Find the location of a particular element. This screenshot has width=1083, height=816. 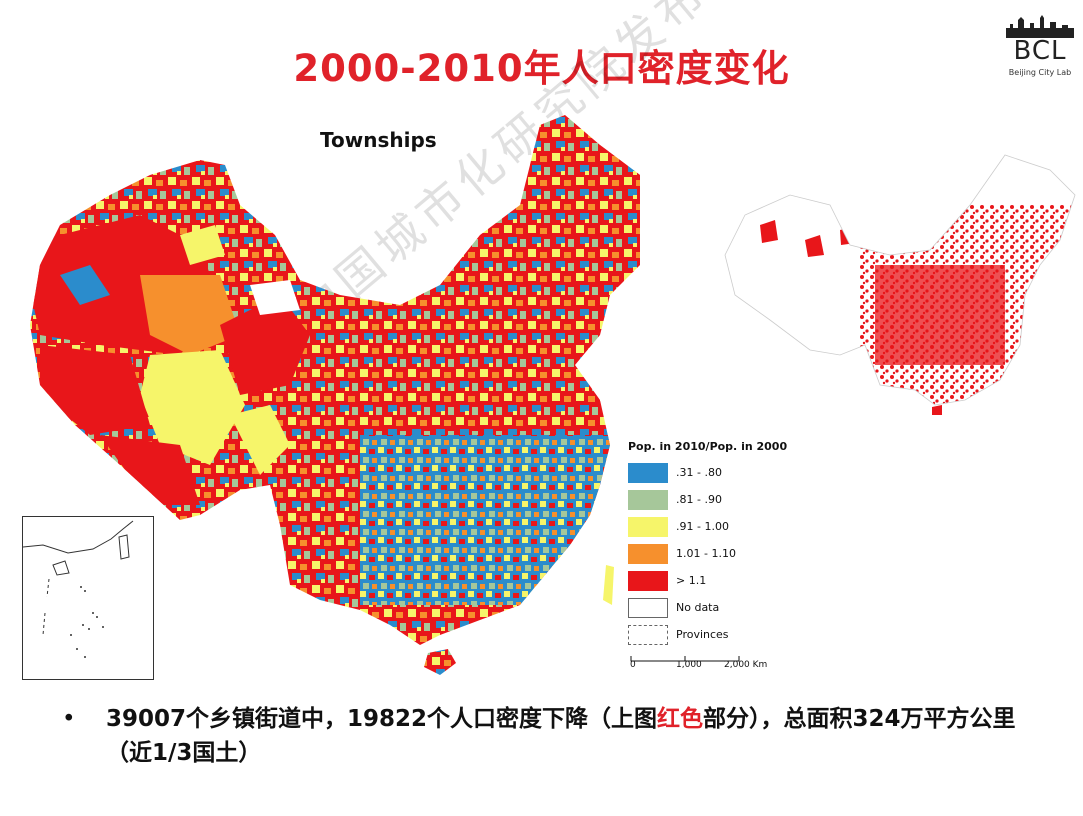

legend-title: Pop. in 2010/Pop. in 2000 is located at coordinates (708, 446).